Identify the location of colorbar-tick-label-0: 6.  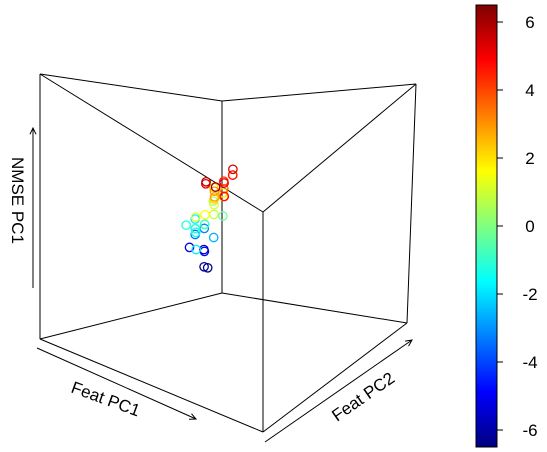
(529, 22).